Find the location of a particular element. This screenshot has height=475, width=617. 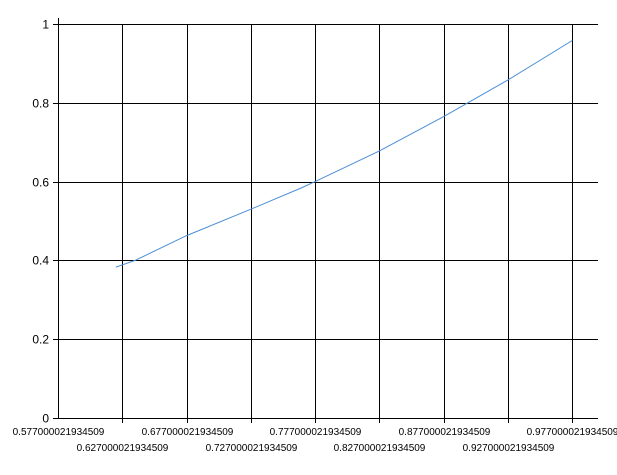

y-tick-label: 1 is located at coordinates (45, 25).